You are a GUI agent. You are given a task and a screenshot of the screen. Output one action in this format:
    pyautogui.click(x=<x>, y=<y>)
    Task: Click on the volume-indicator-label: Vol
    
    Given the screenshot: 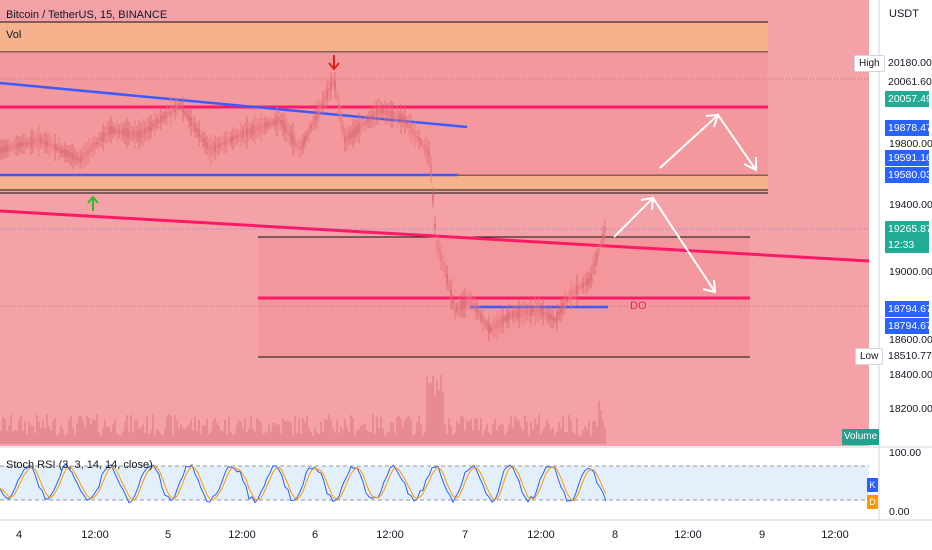 What is the action you would take?
    pyautogui.click(x=14, y=35)
    